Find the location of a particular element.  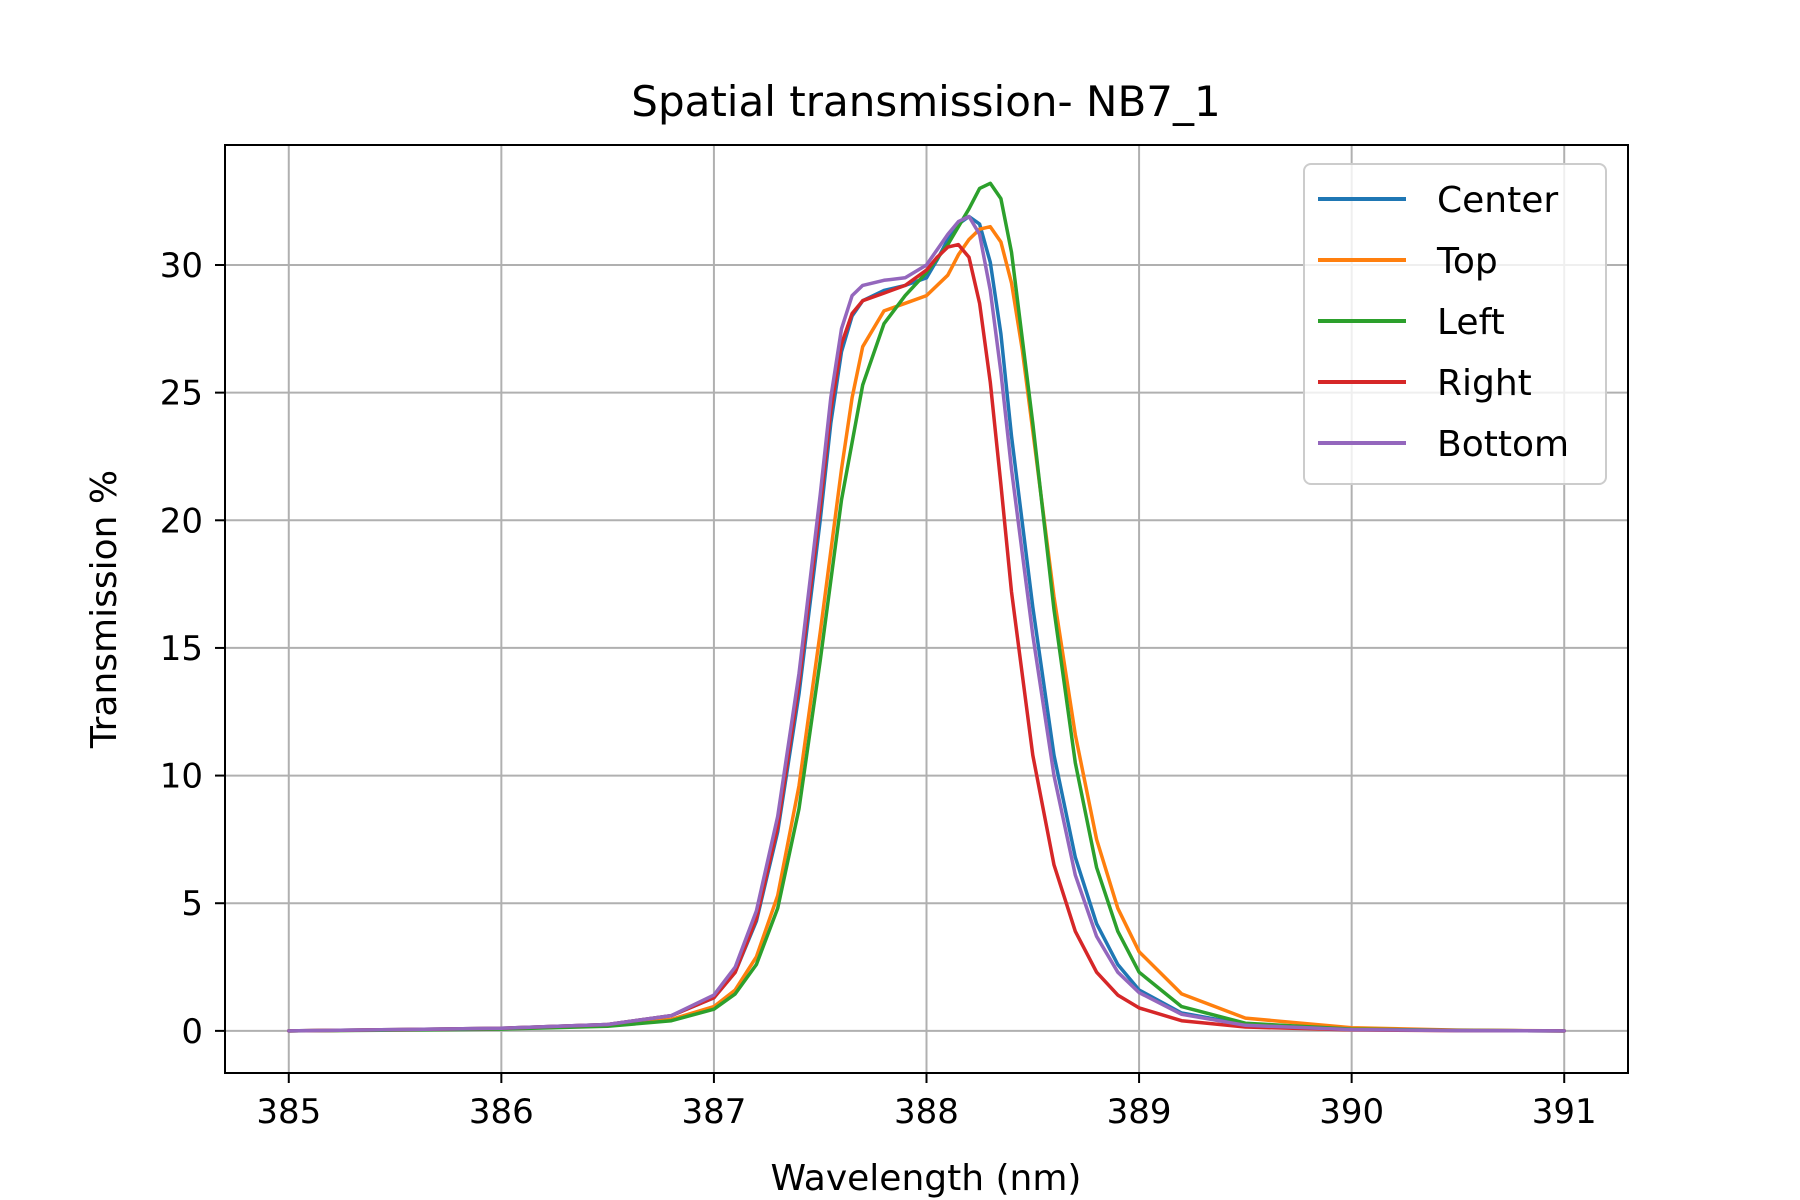

legend-label-top: Top is located at coordinates (1467, 261).